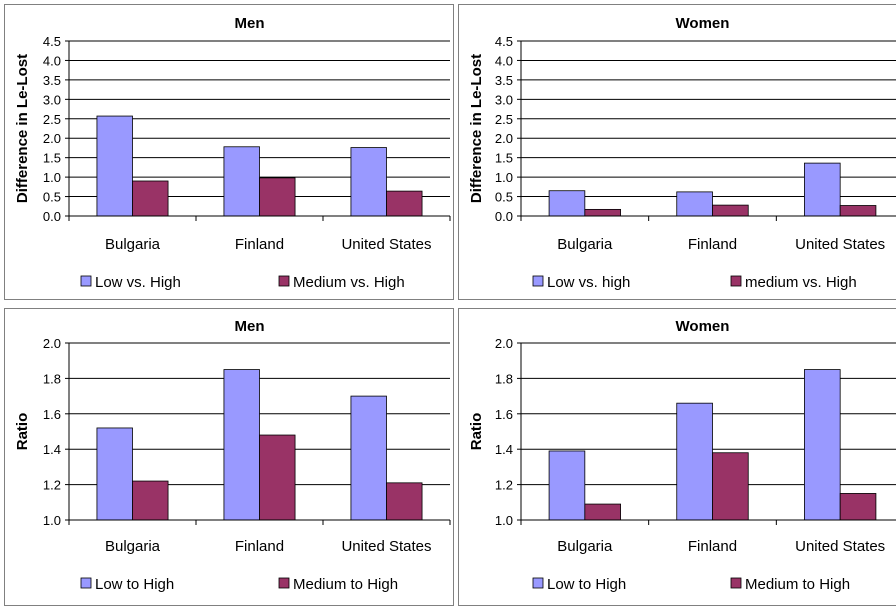  I want to click on legend-label-series1: Low vs. High, so click(138, 282).